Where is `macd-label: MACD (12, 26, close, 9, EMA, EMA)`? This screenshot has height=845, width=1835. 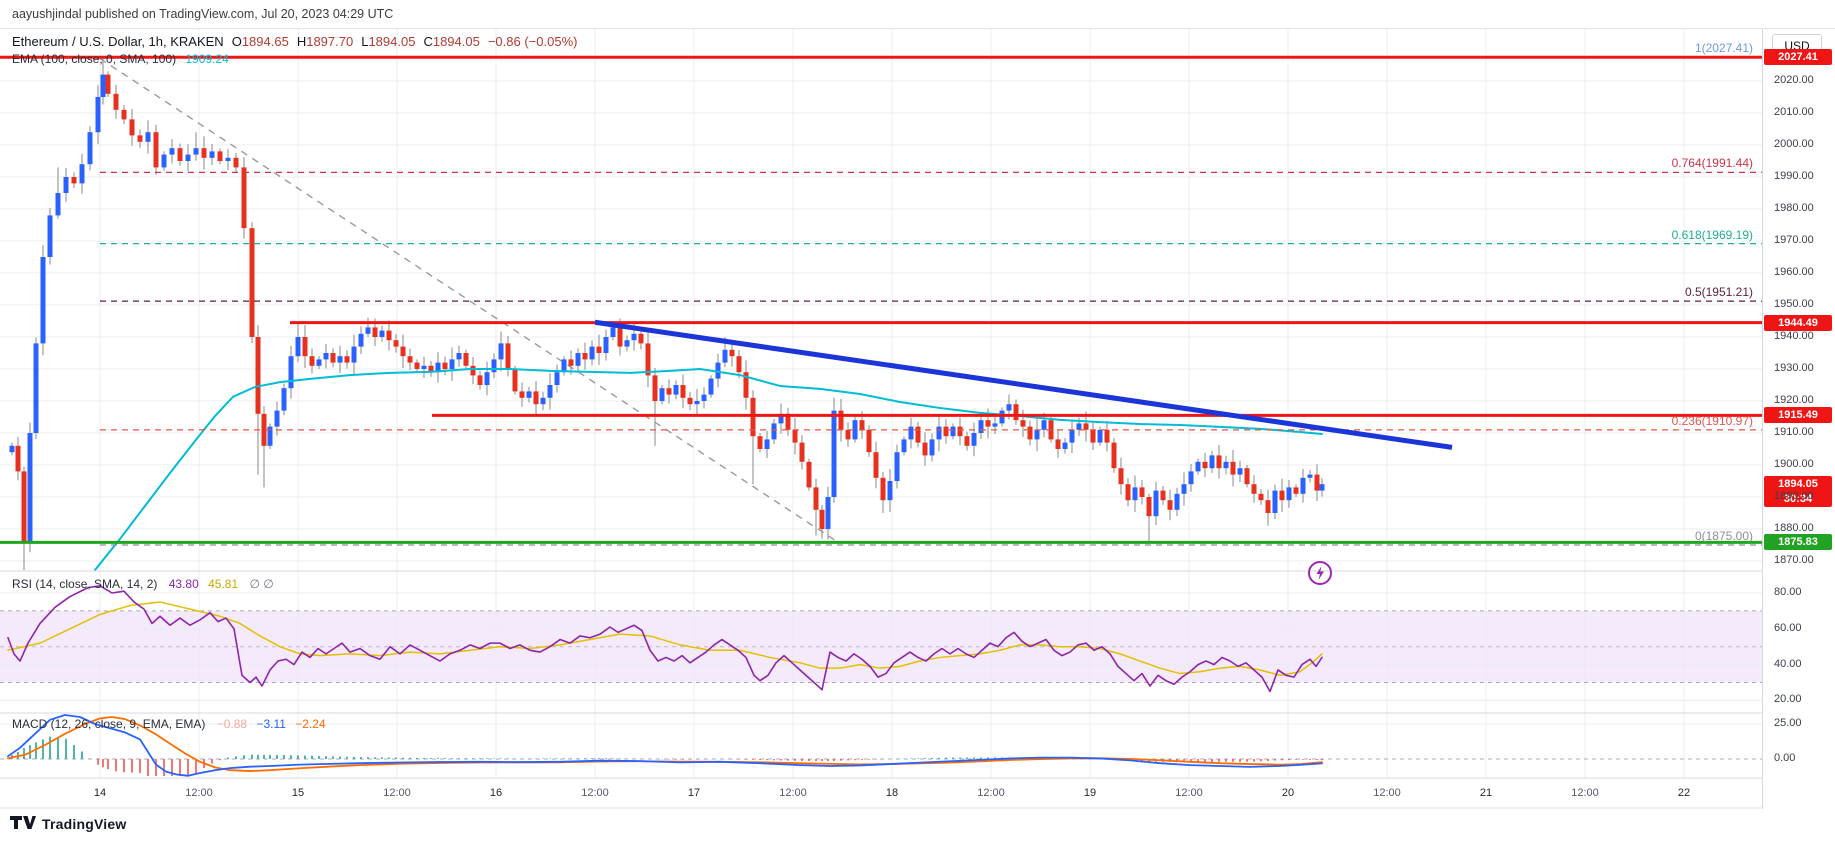
macd-label: MACD (12, 26, close, 9, EMA, EMA) is located at coordinates (109, 724).